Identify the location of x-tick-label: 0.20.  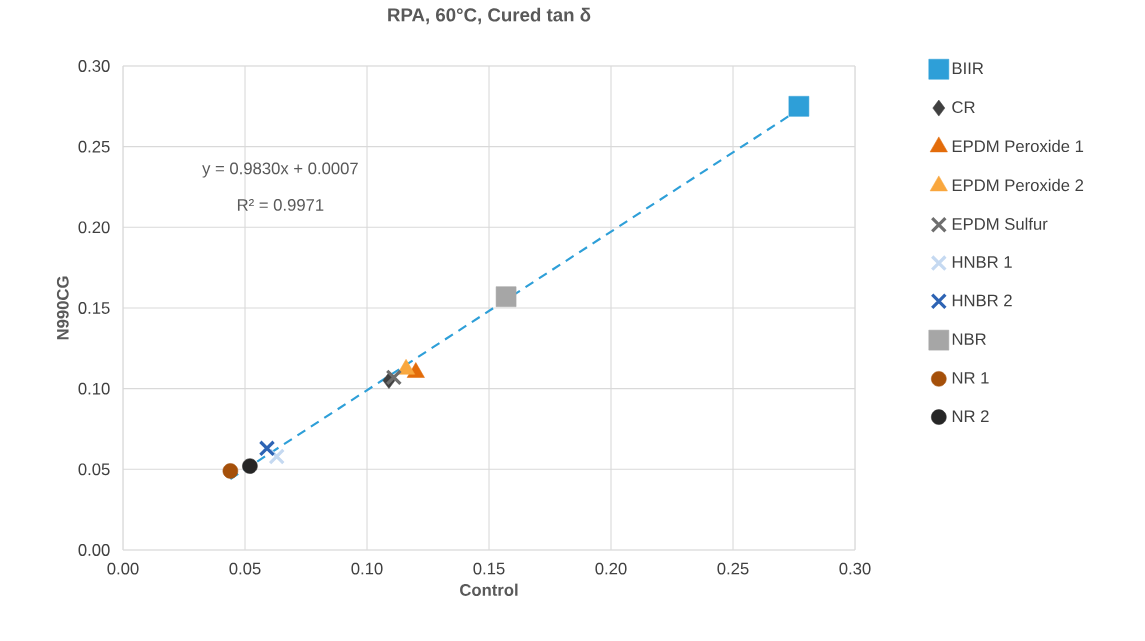
(611, 568).